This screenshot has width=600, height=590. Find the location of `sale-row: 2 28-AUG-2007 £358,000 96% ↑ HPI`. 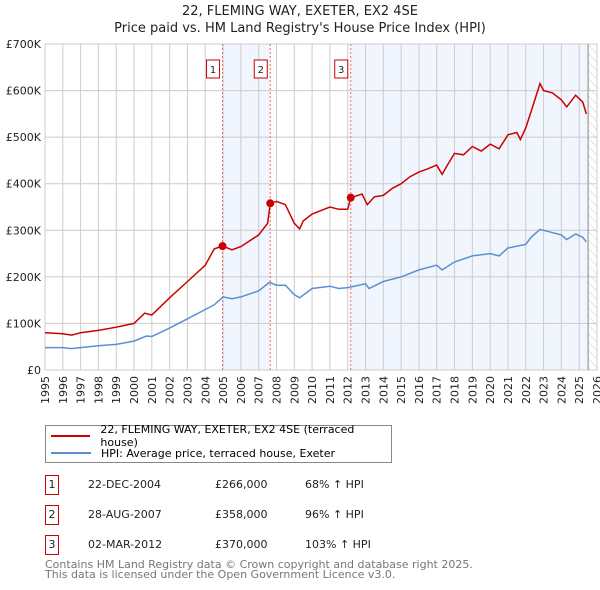

sale-row: 2 28-AUG-2007 £358,000 96% ↑ HPI is located at coordinates (255, 515).